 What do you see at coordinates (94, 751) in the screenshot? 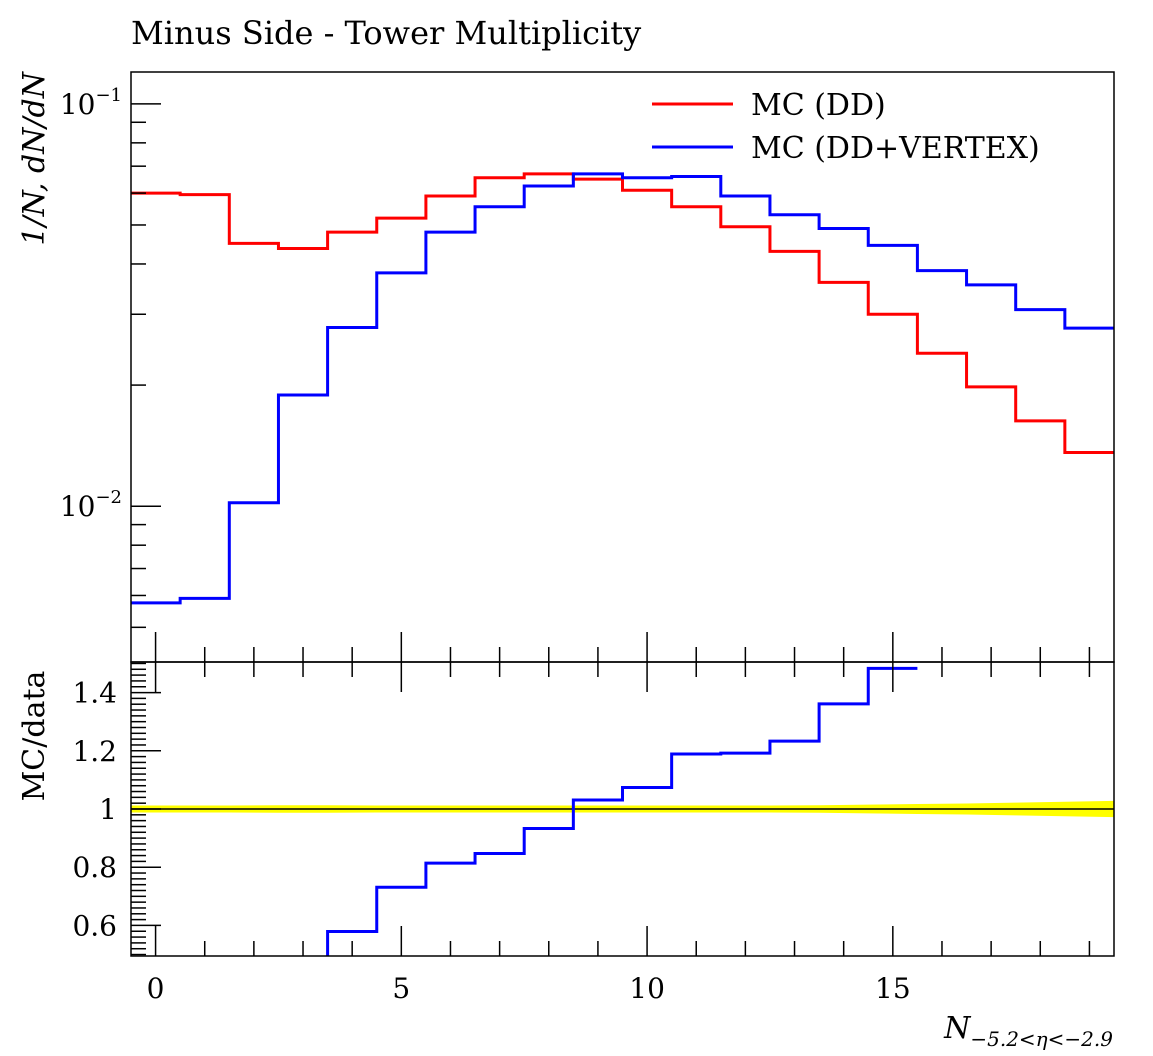
I see `y-tick-label-ratio: 1.2` at bounding box center [94, 751].